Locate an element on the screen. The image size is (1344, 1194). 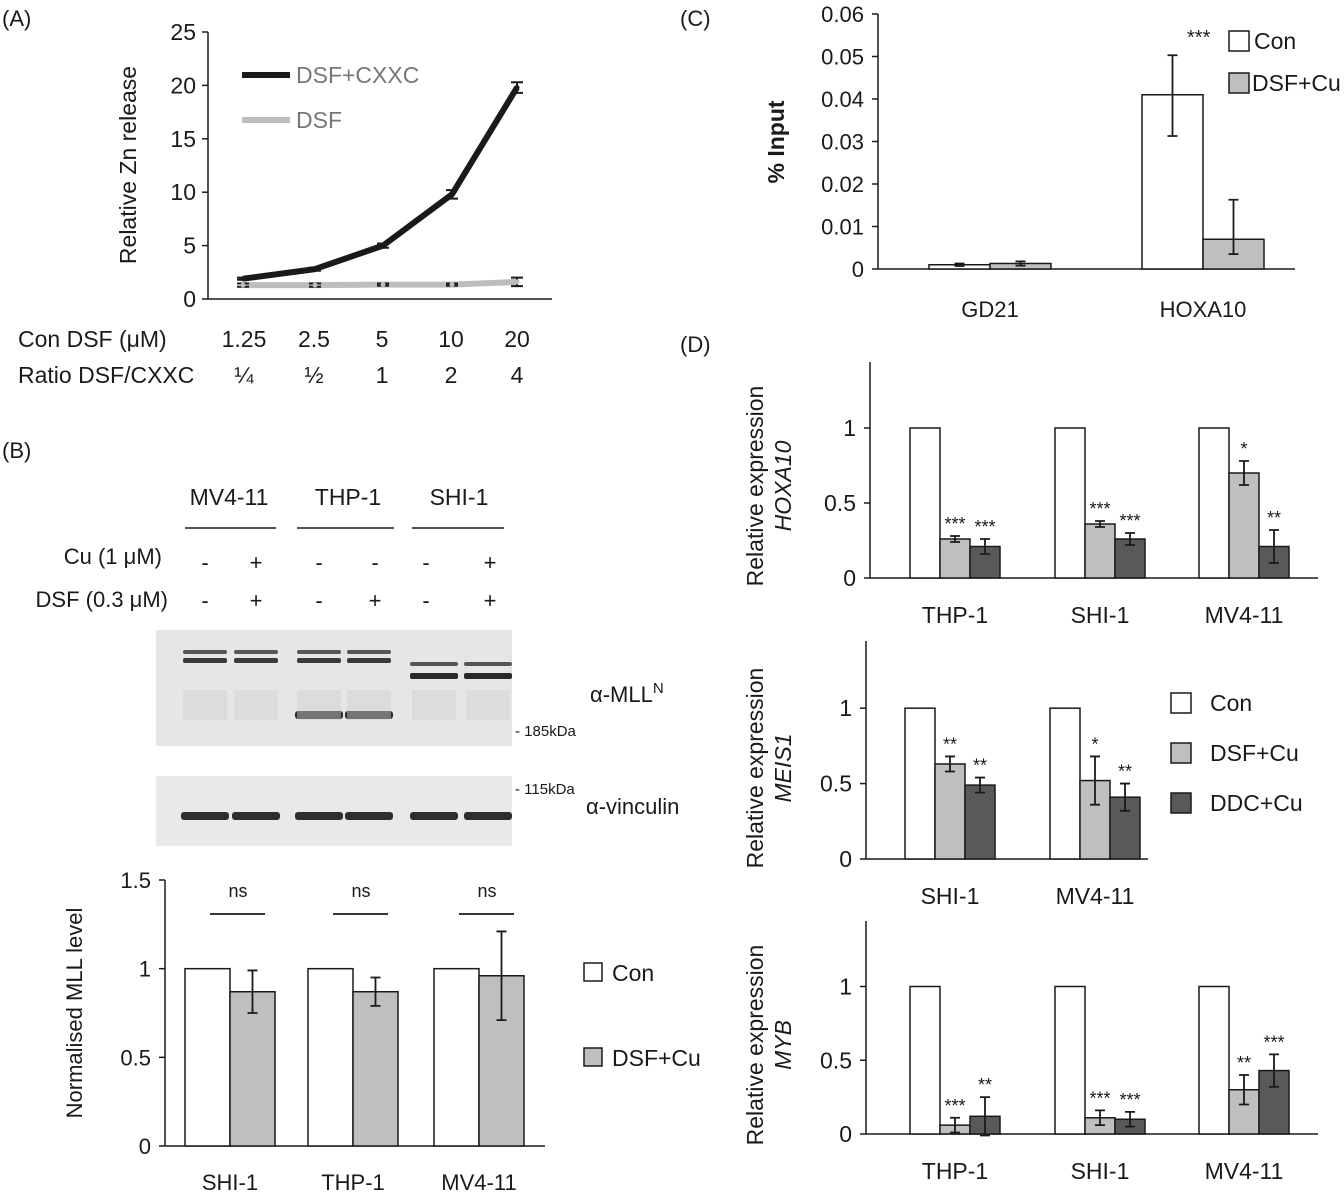
legend-swatch-con is located at coordinates (1181, 703).